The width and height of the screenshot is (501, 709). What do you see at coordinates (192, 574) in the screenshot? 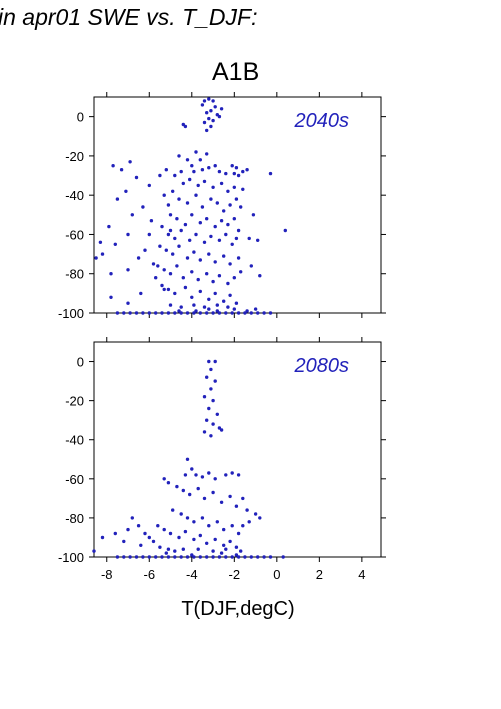
I see `x-tick-label: -4` at bounding box center [192, 574].